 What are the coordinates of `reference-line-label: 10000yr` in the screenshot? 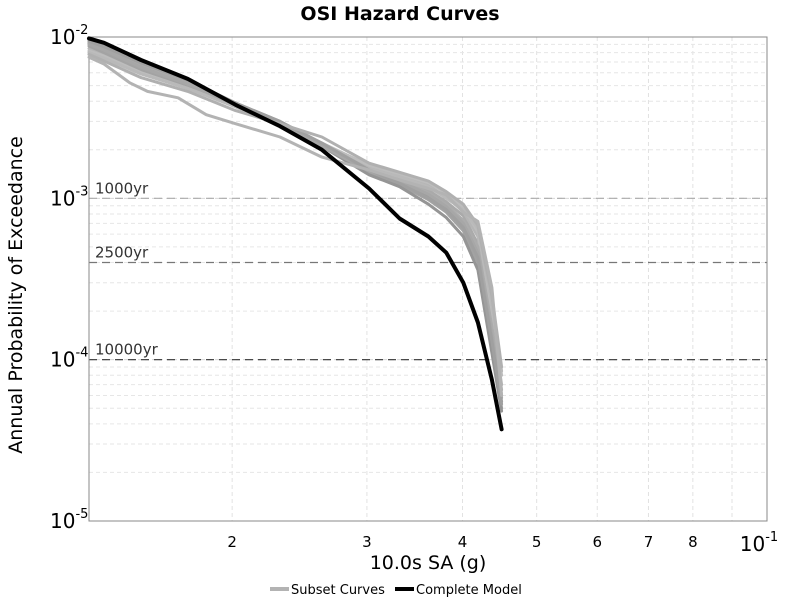 It's located at (127, 350).